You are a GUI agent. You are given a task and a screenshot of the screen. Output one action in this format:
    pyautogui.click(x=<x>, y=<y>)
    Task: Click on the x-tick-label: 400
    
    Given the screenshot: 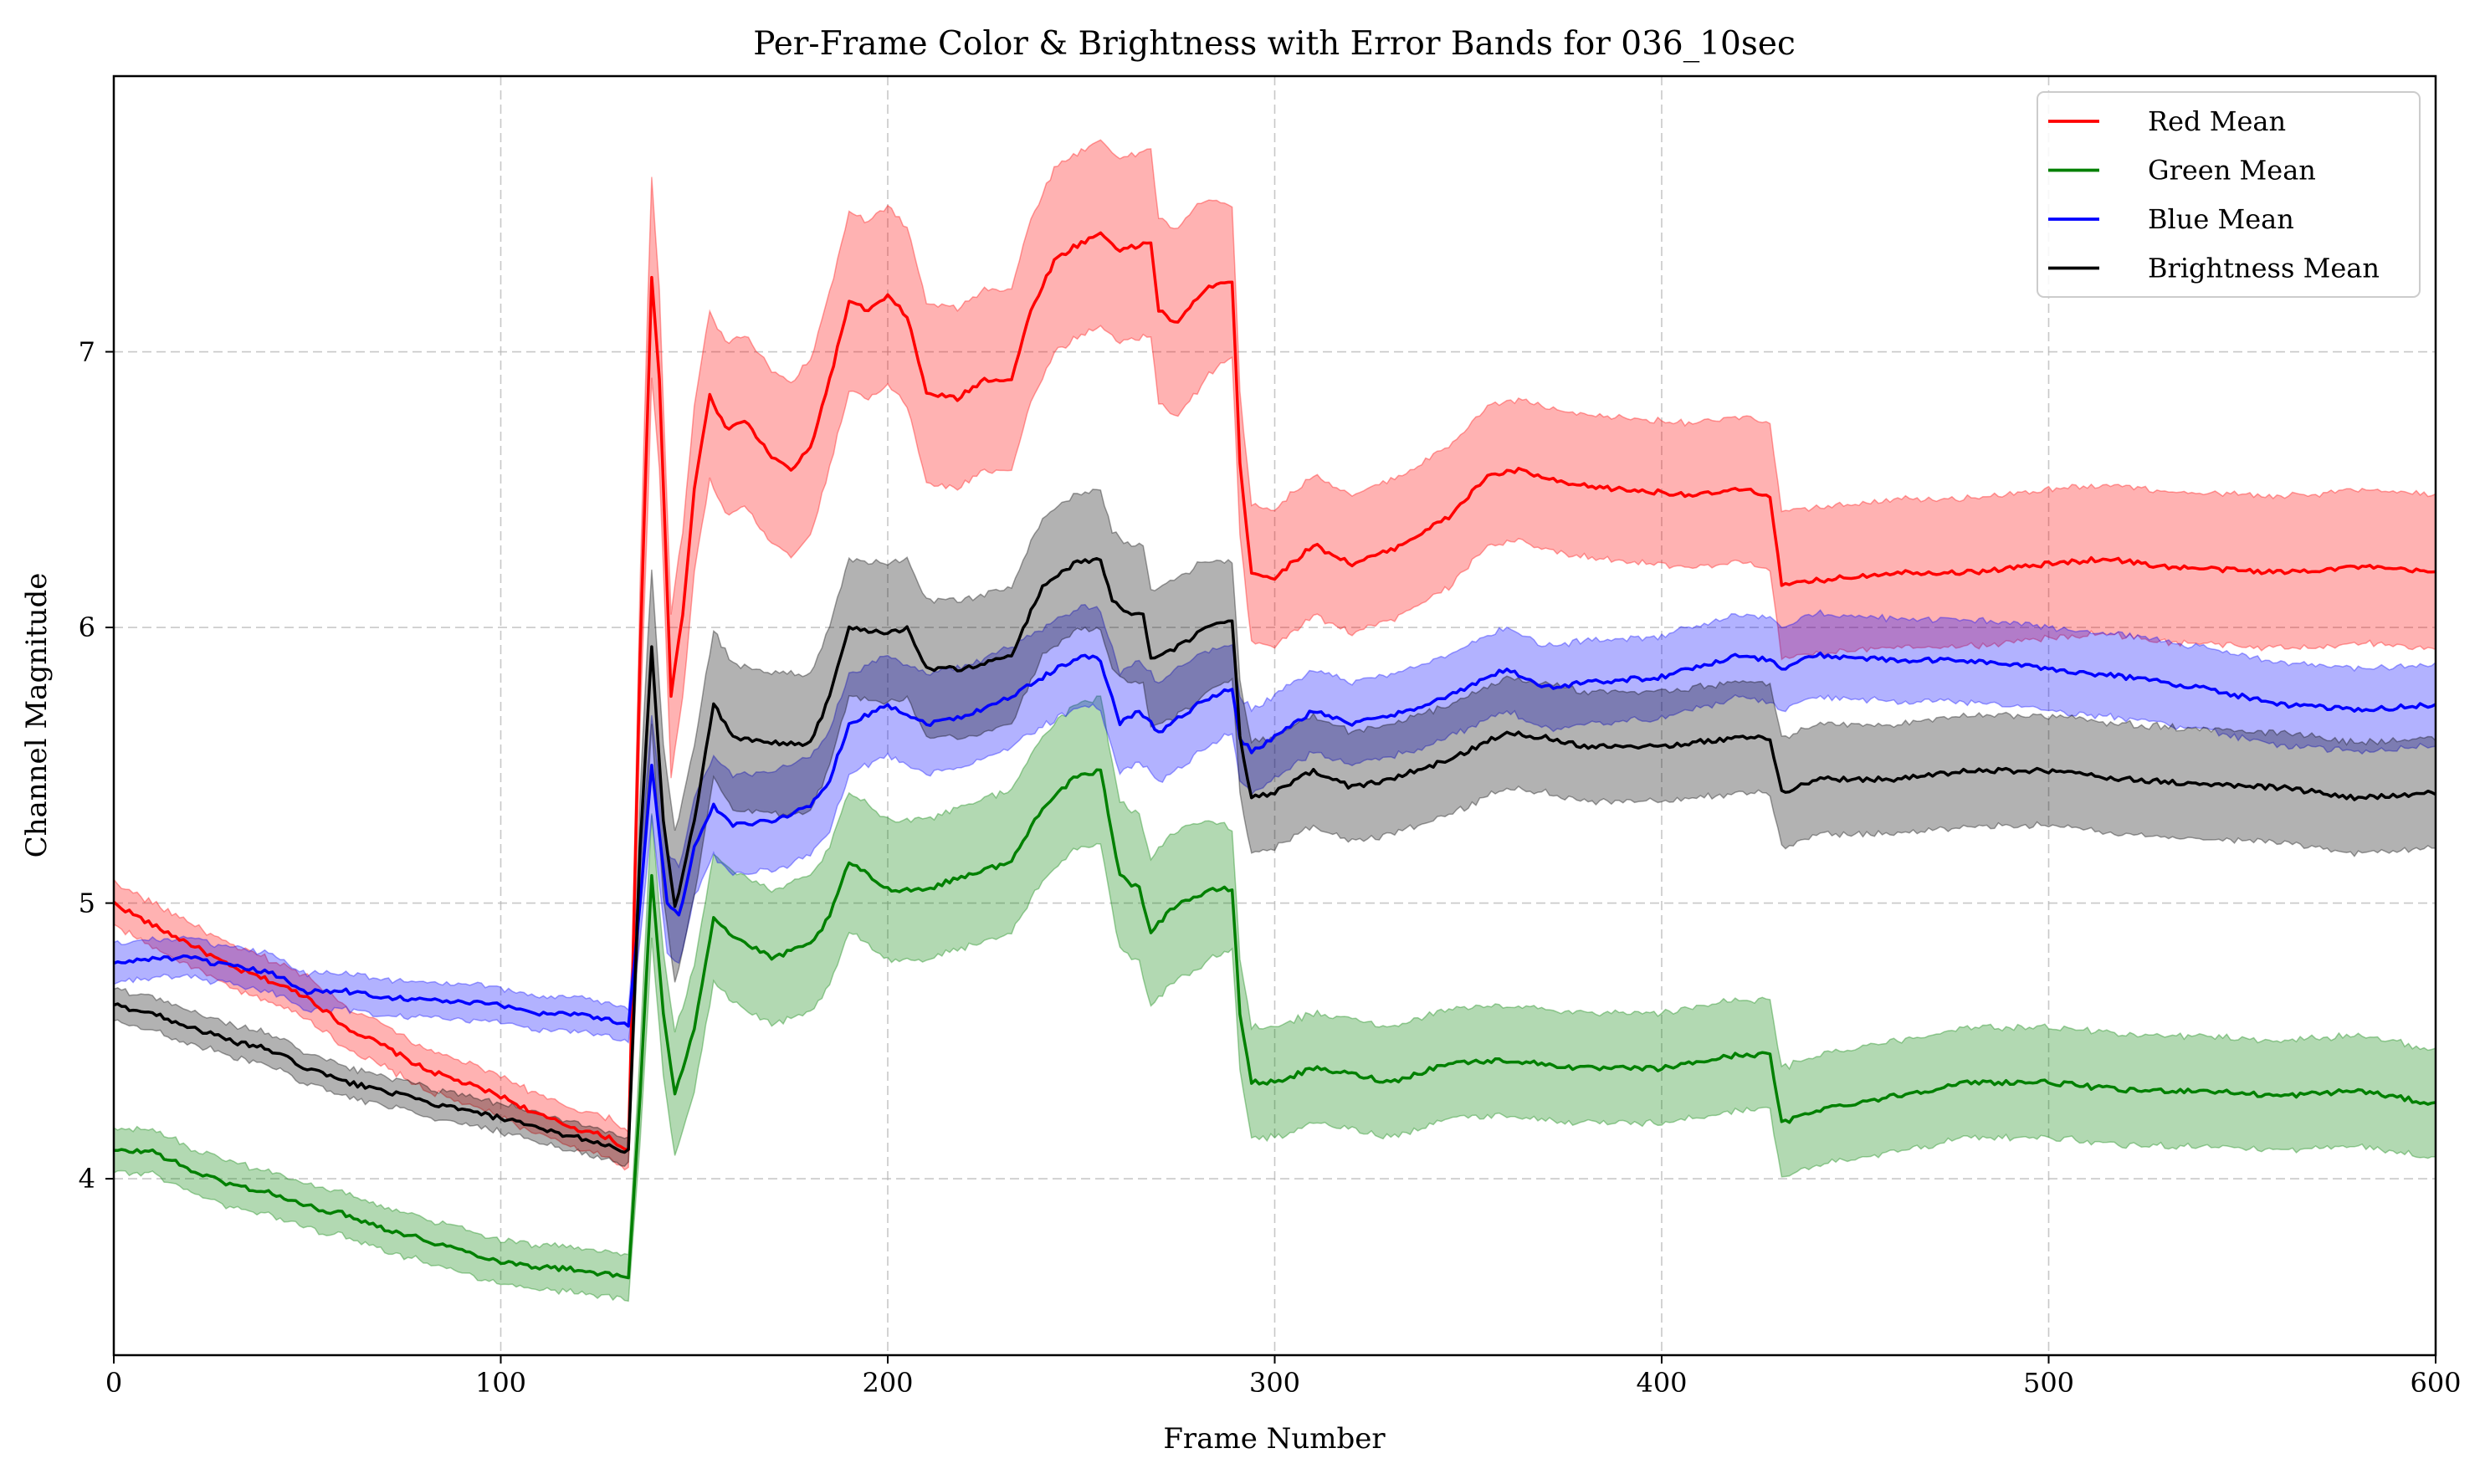 What is the action you would take?
    pyautogui.click(x=1662, y=1383)
    